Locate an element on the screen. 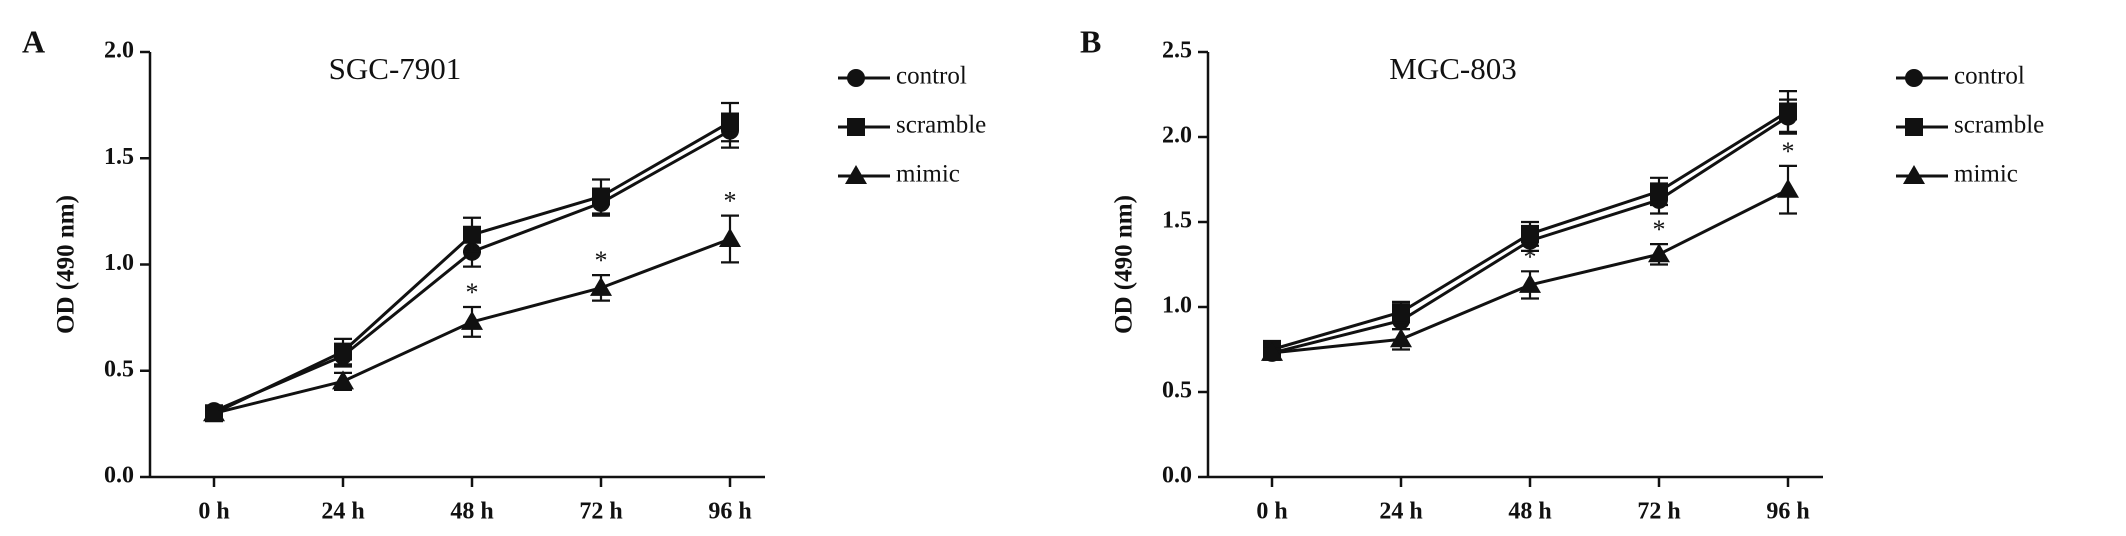  series-line is located at coordinates (472, 271).